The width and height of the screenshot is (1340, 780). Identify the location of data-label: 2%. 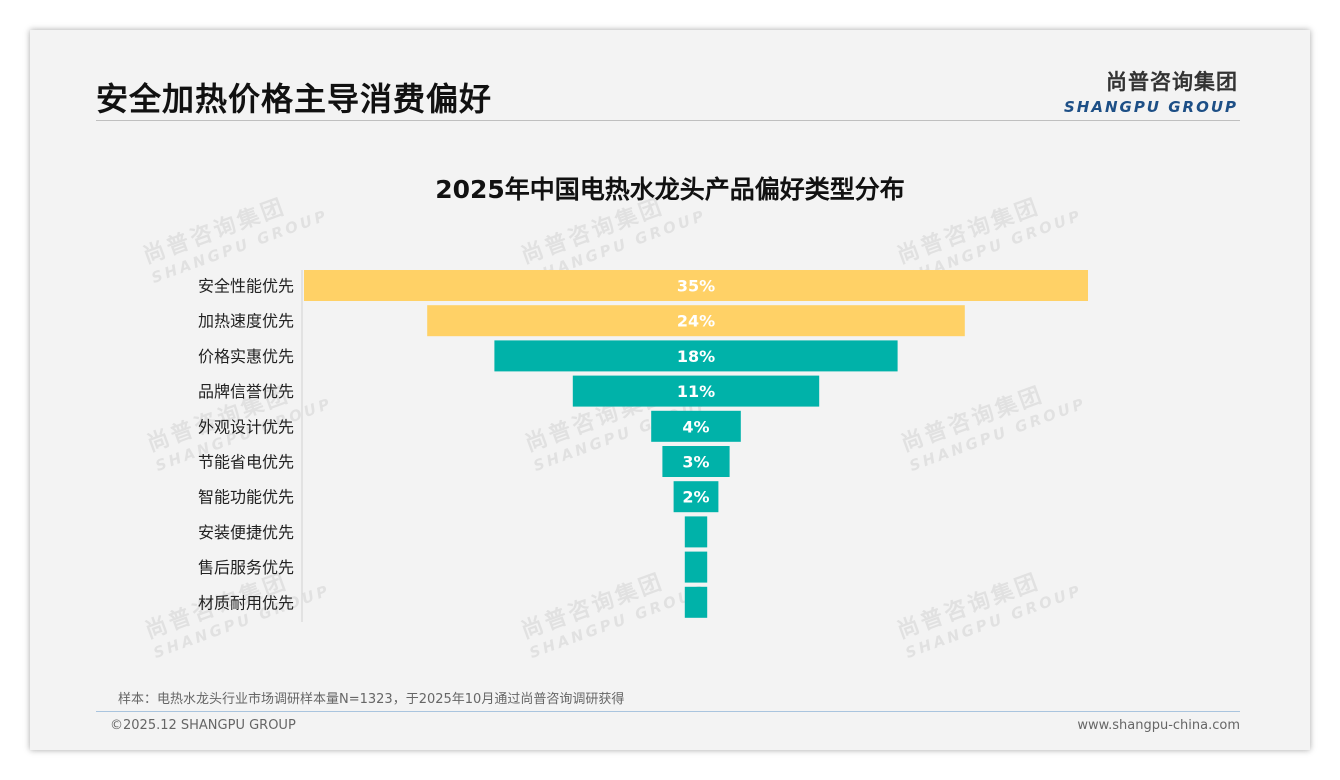
(695, 497).